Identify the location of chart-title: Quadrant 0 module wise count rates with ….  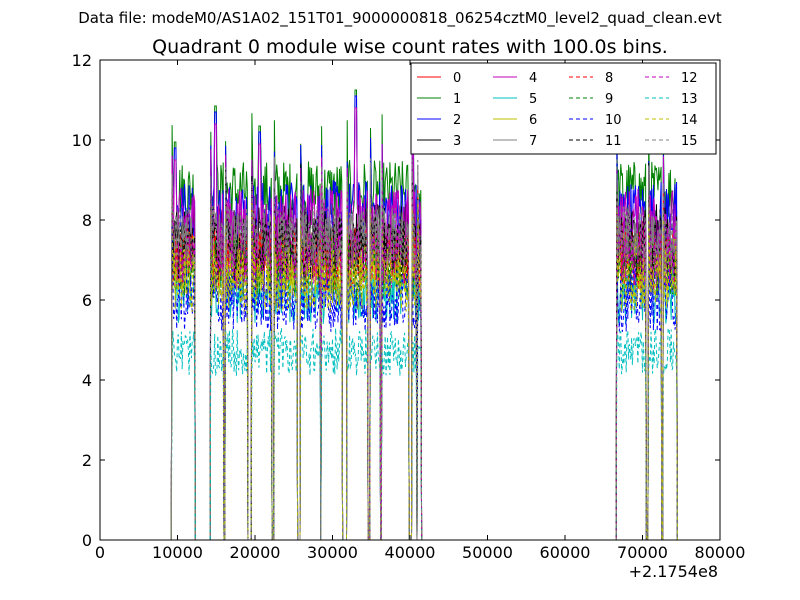
(410, 47).